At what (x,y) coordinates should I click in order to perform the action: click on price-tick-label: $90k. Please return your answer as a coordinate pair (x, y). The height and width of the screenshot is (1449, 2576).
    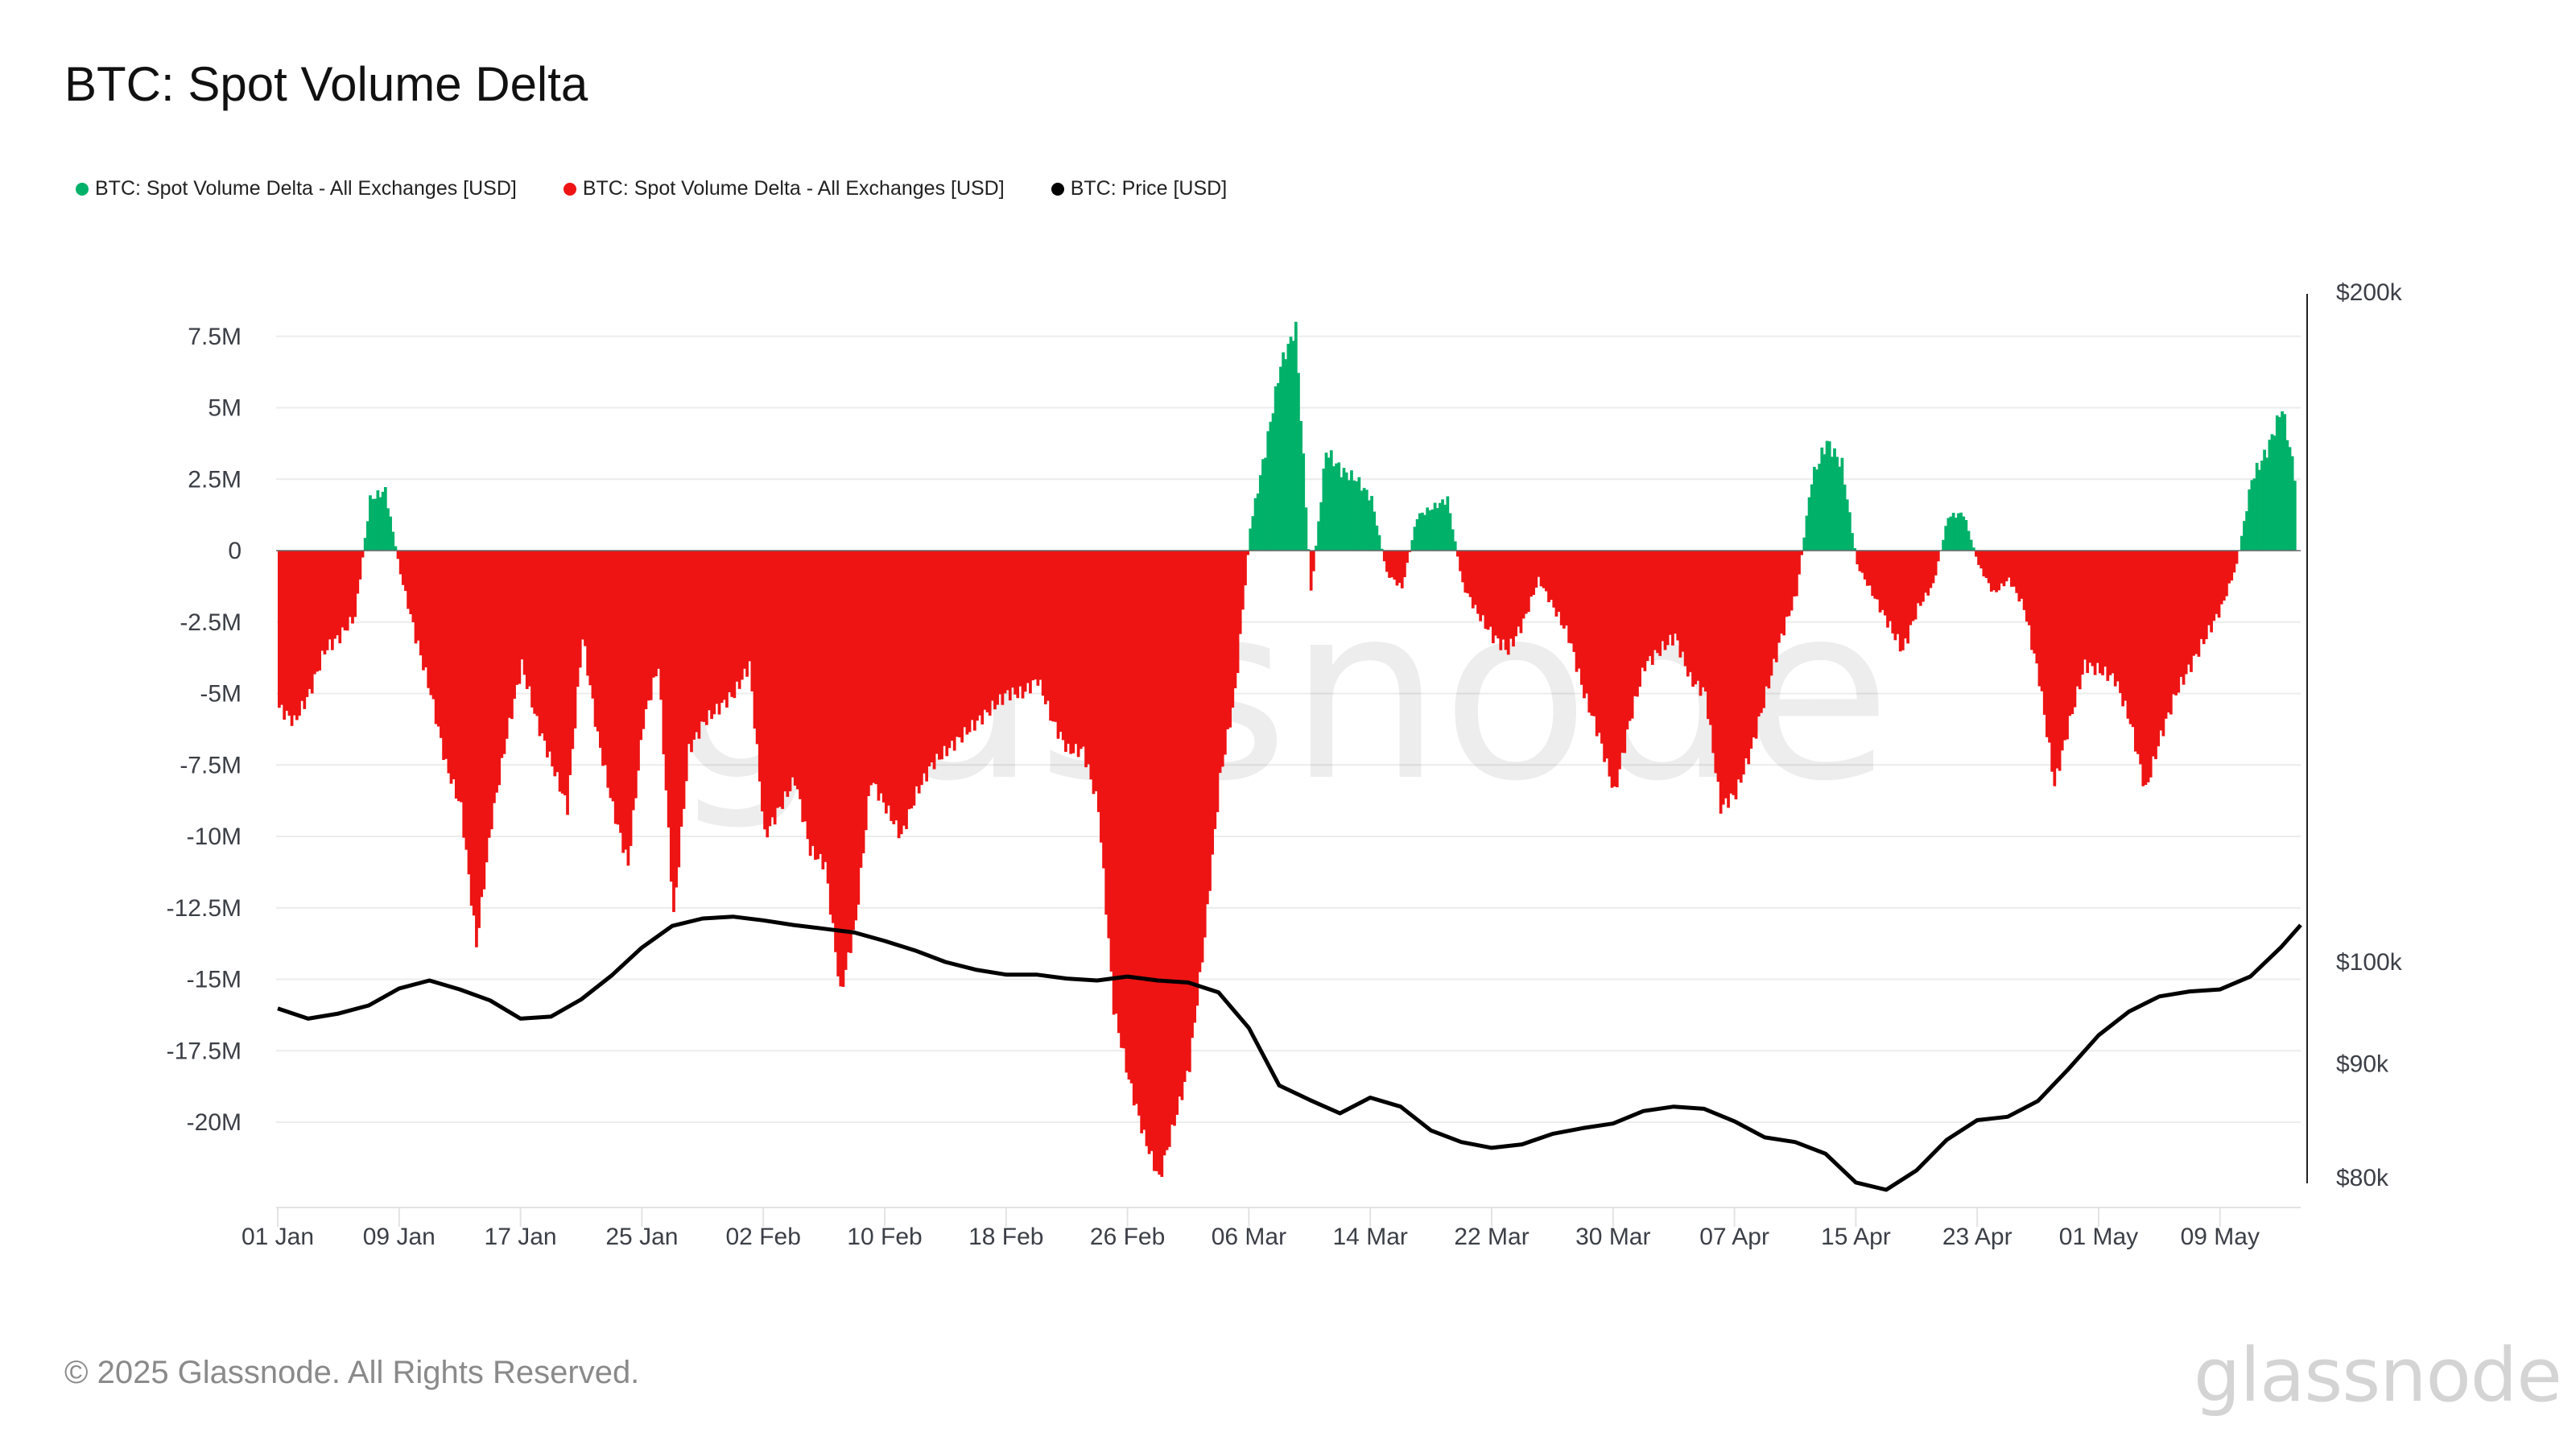
    Looking at the image, I should click on (2362, 1064).